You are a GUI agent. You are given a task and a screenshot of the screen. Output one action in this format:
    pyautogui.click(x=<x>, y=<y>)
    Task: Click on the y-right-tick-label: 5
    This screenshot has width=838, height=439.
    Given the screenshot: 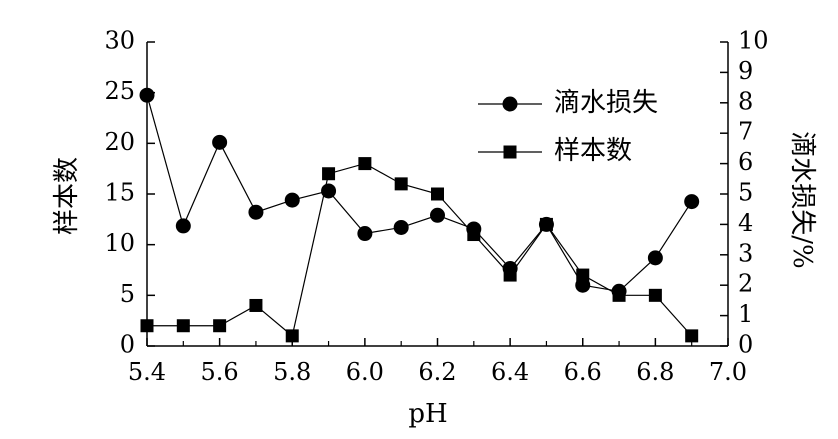 What is the action you would take?
    pyautogui.click(x=745, y=193)
    